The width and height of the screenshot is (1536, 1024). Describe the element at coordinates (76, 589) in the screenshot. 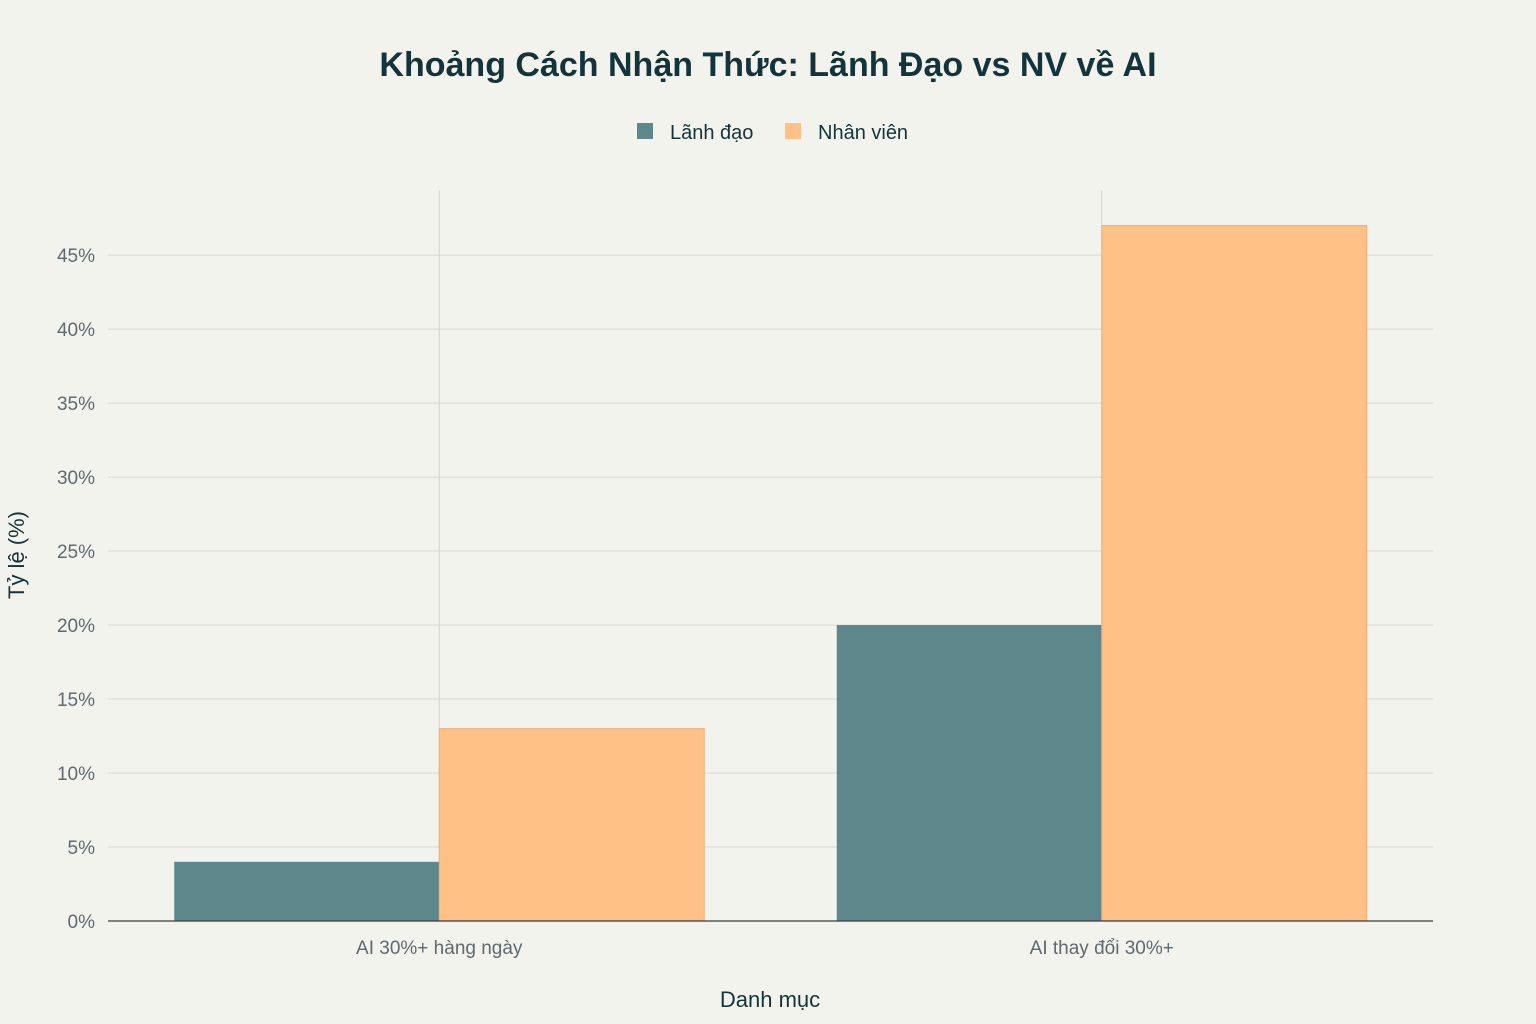

I see `y-axis-ticks: 0% 5% 10% 15% 20% 25% 30% 35% 40% 45%` at that location.